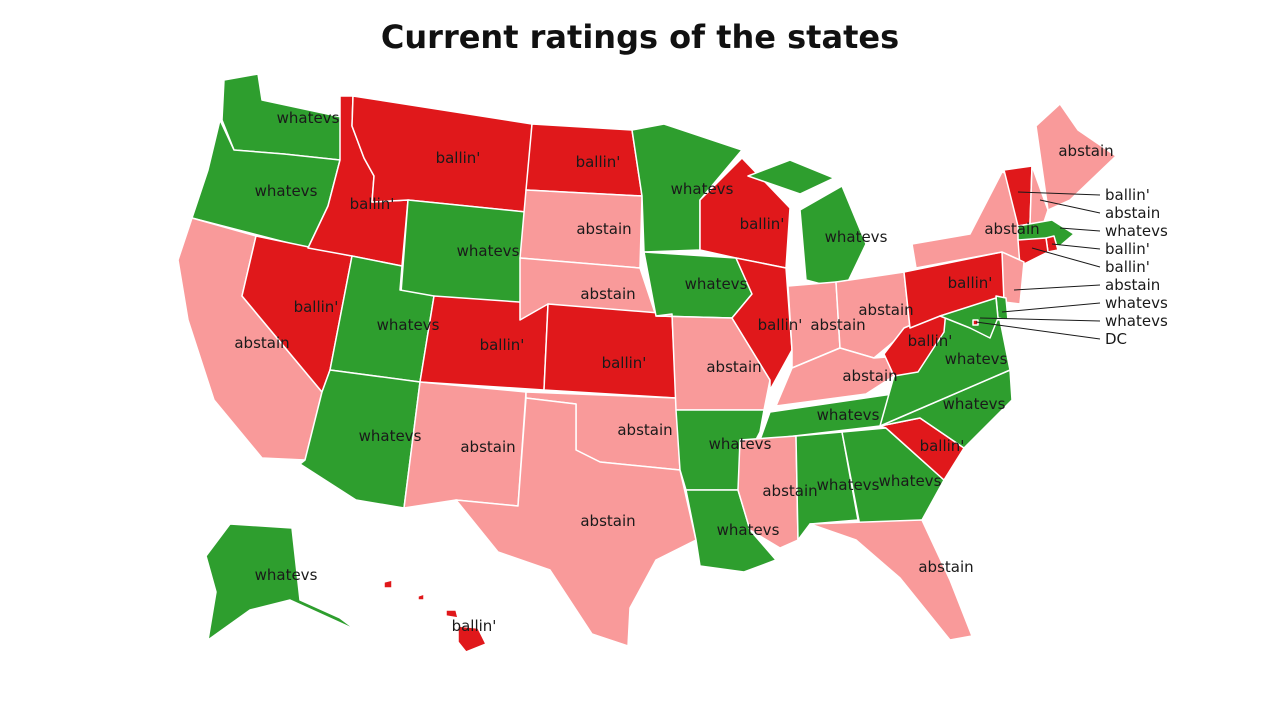  What do you see at coordinates (1116, 339) in the screenshot?
I see `callout-label-dc: DC` at bounding box center [1116, 339].